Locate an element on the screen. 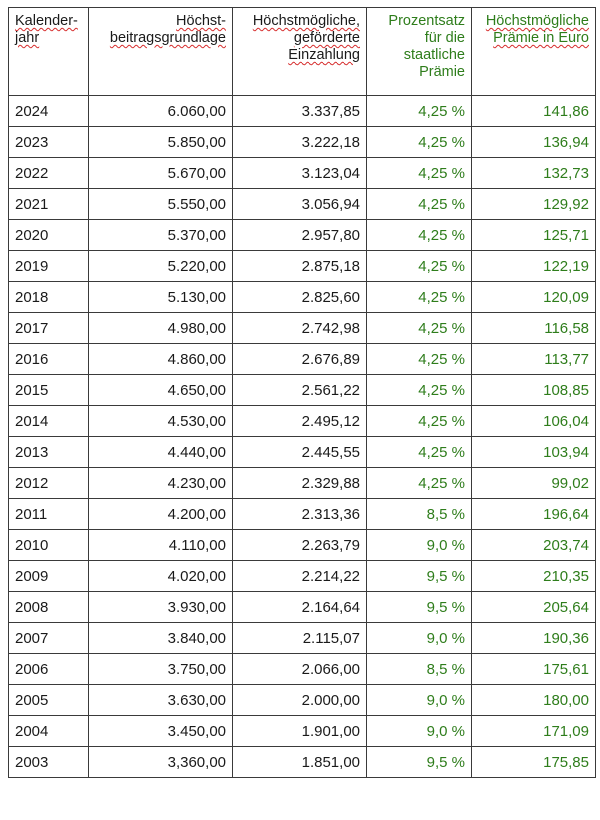 Image resolution: width=600 pixels, height=820 pixels. cell-hoechstbeitragsgrundlage: 5.550,00 is located at coordinates (160, 204).